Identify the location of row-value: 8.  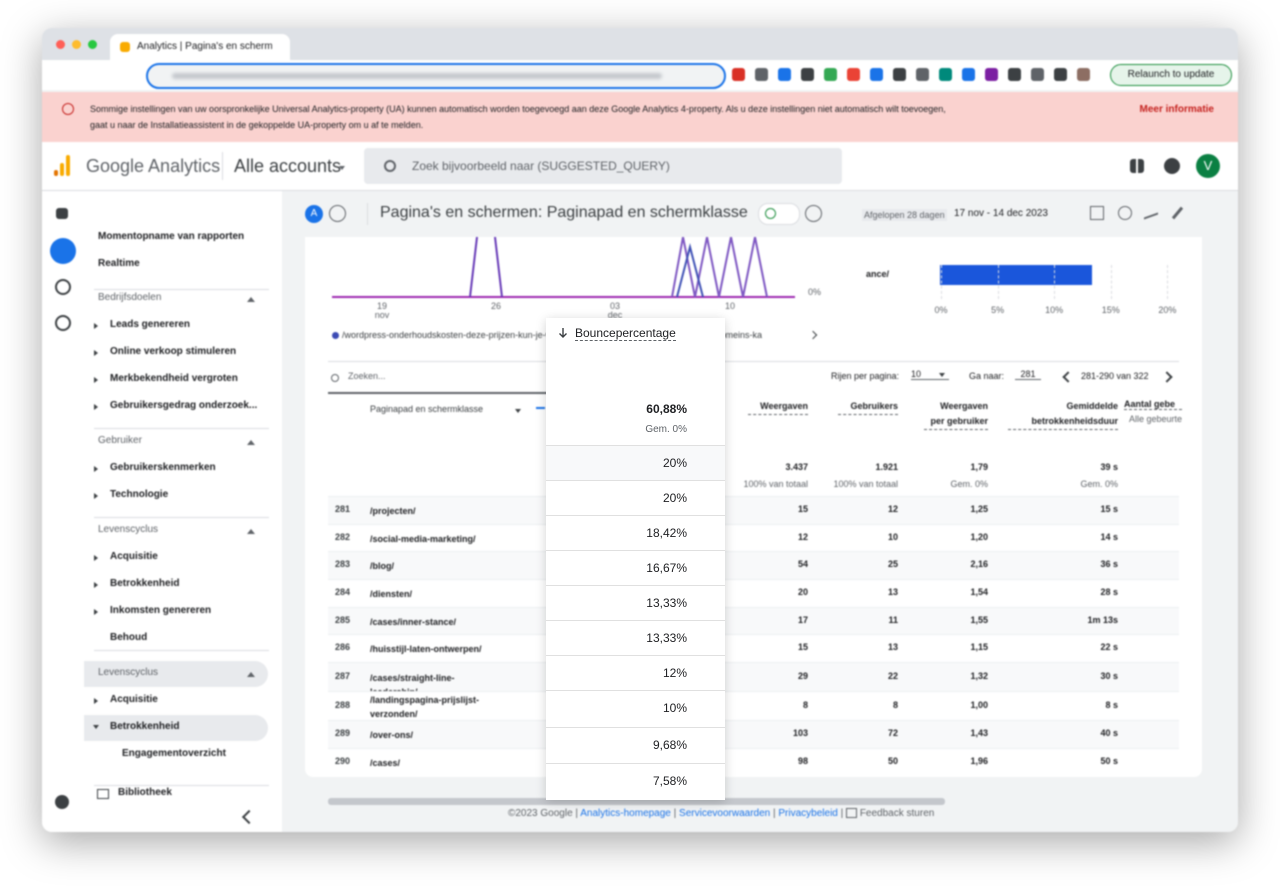
(805, 704).